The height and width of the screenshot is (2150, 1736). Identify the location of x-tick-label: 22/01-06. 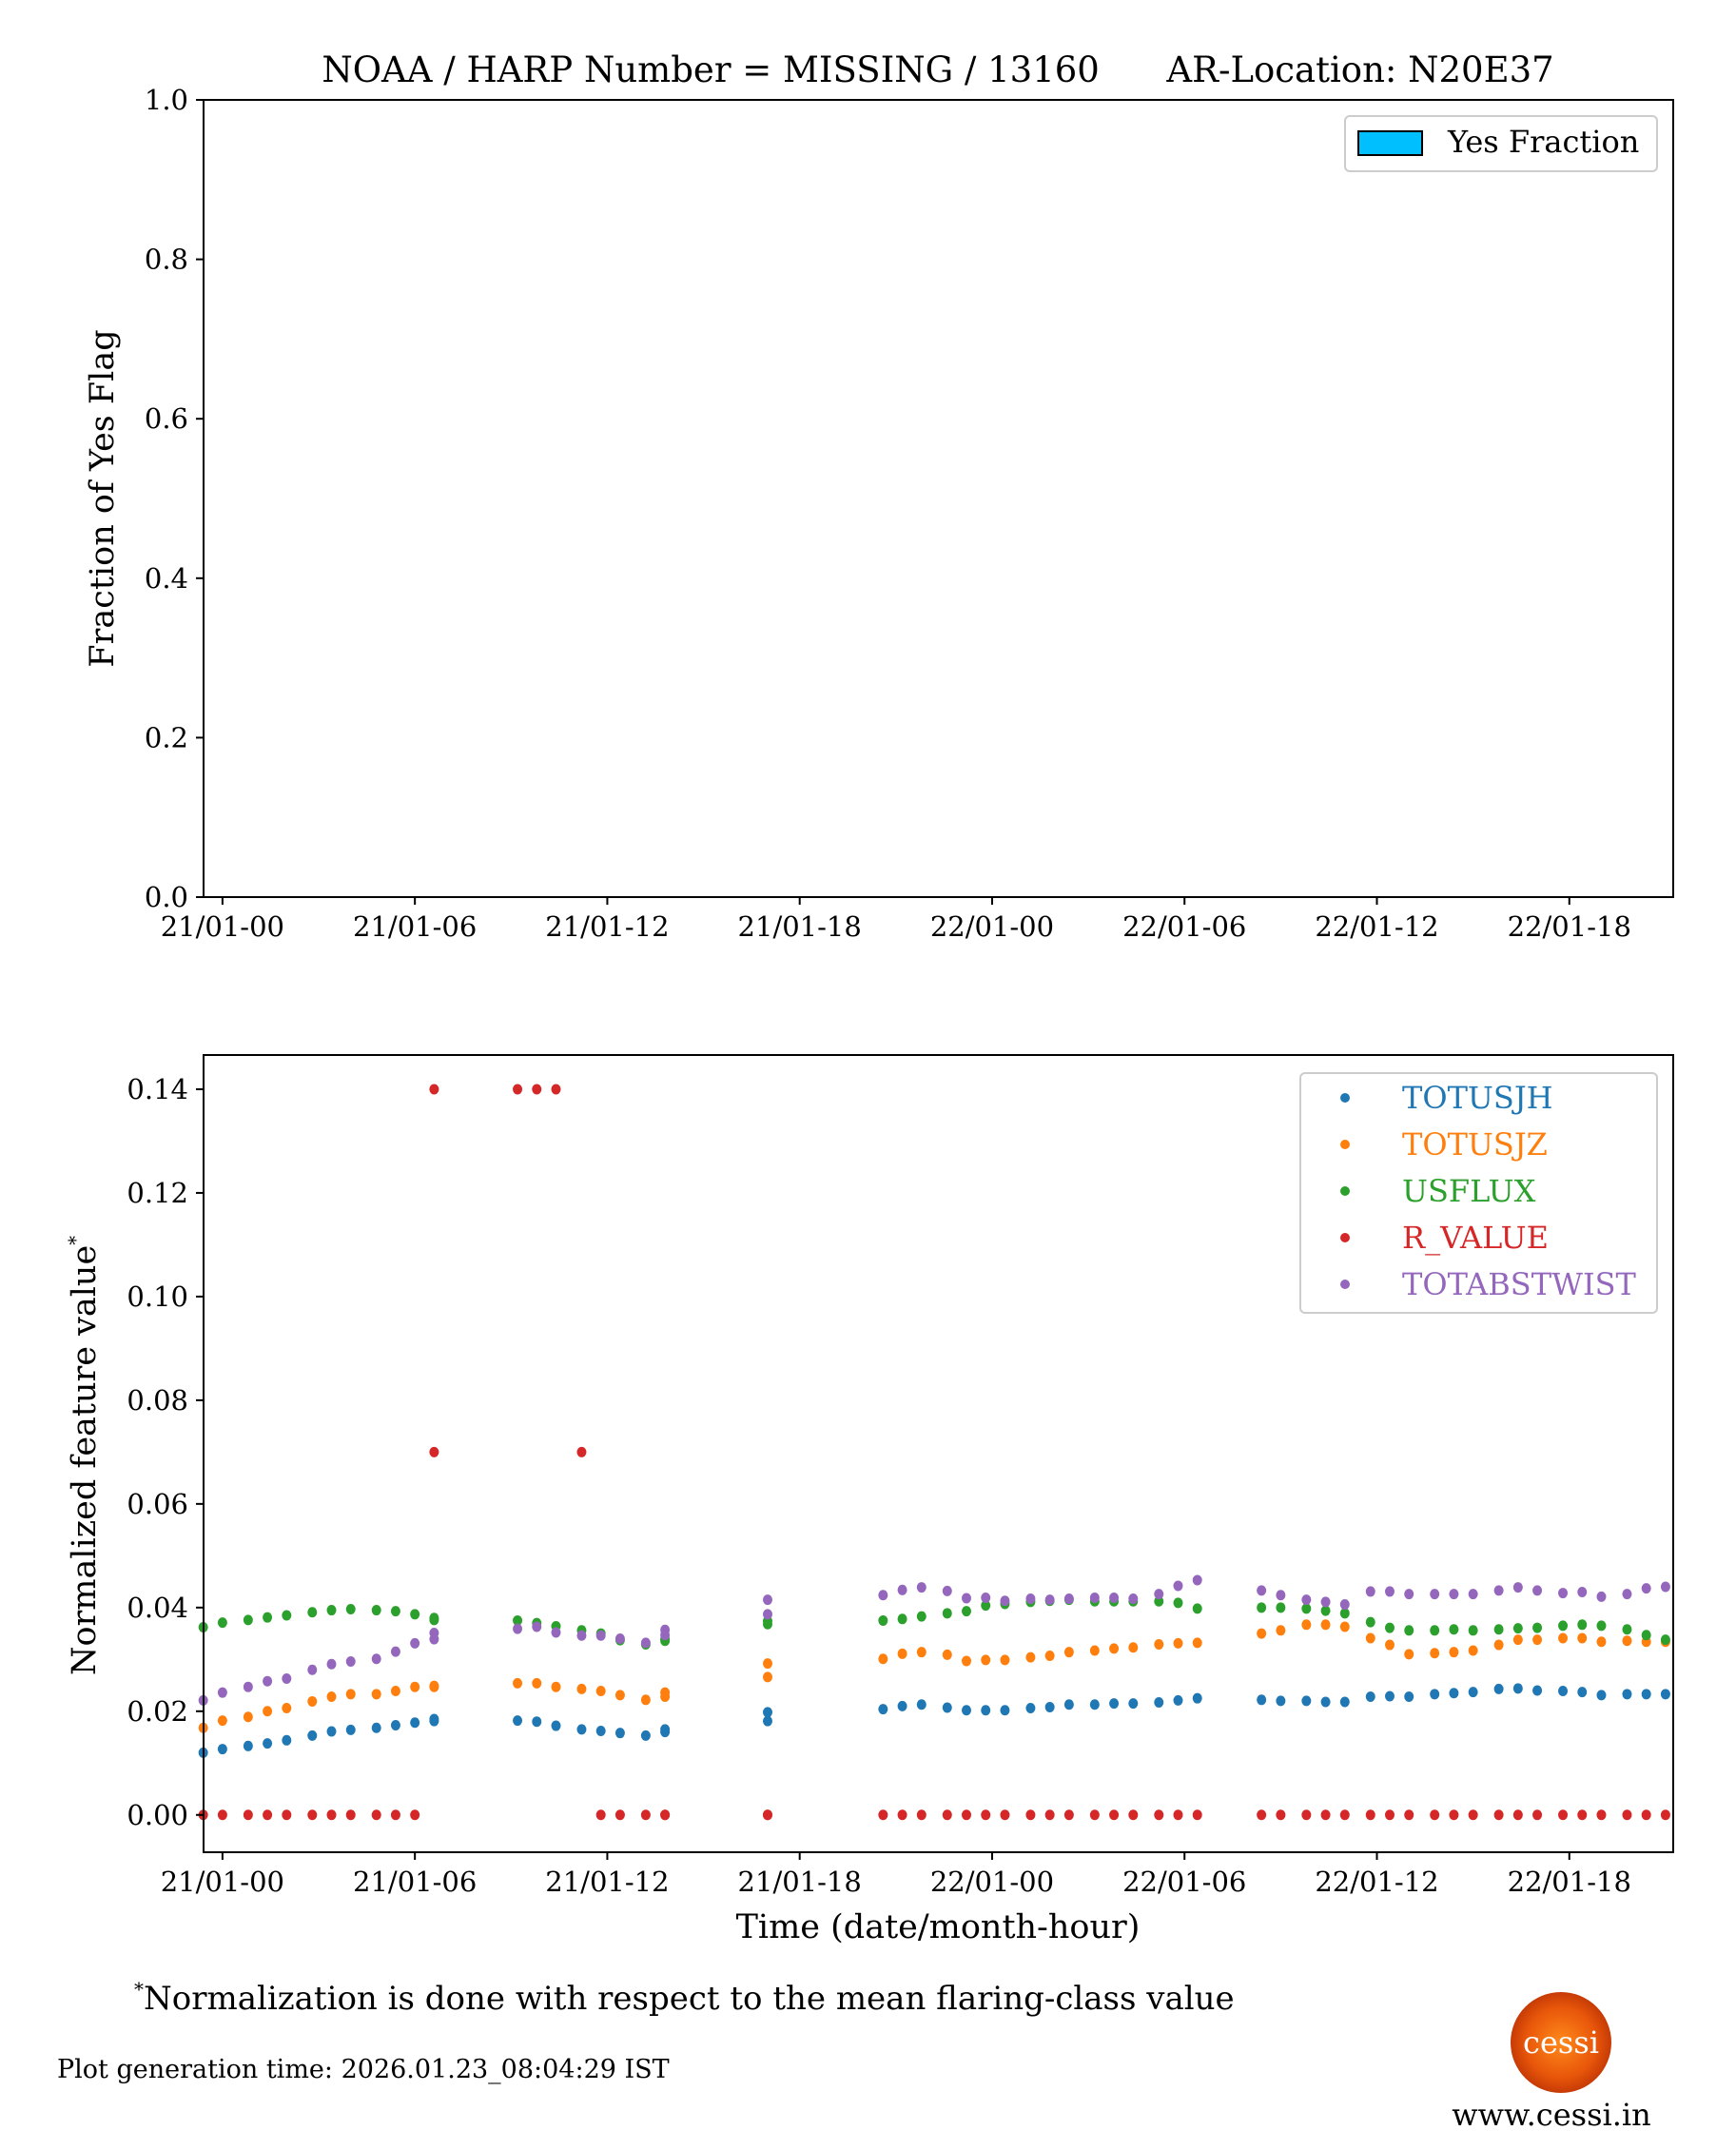
(1184, 1882).